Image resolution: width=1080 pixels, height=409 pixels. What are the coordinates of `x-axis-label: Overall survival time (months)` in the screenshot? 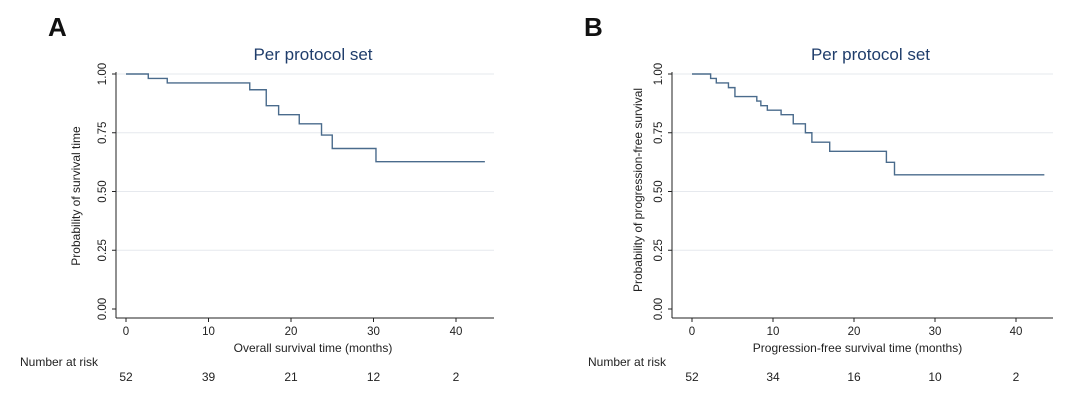 It's located at (313, 348).